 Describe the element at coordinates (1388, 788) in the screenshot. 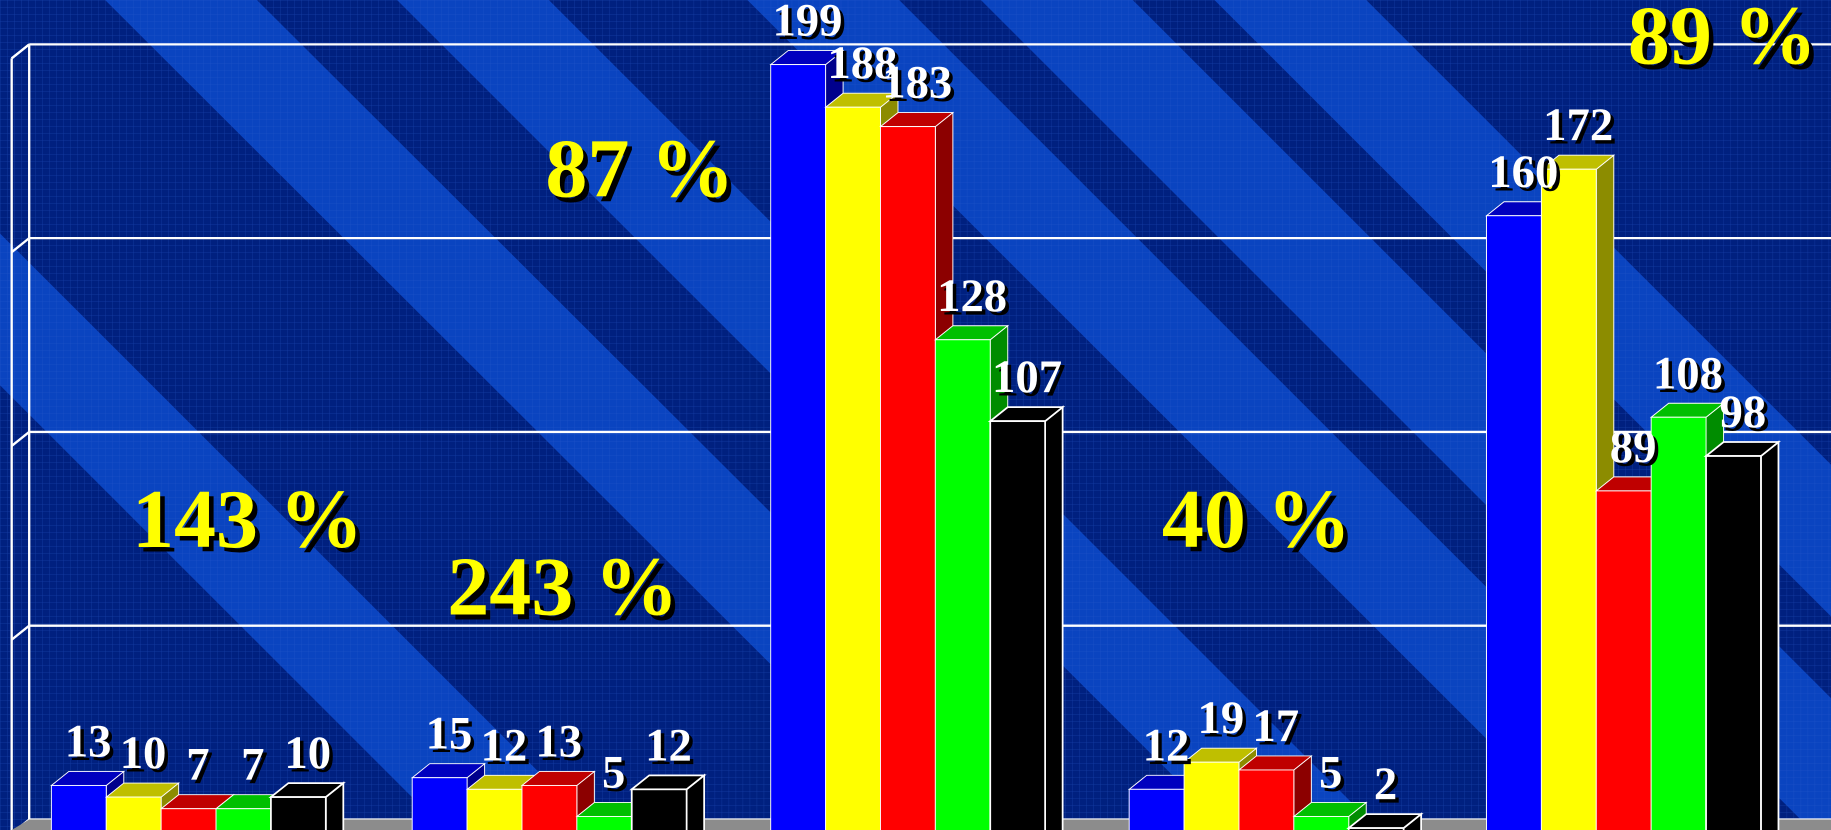

I see `value-label-shadow: 2` at that location.